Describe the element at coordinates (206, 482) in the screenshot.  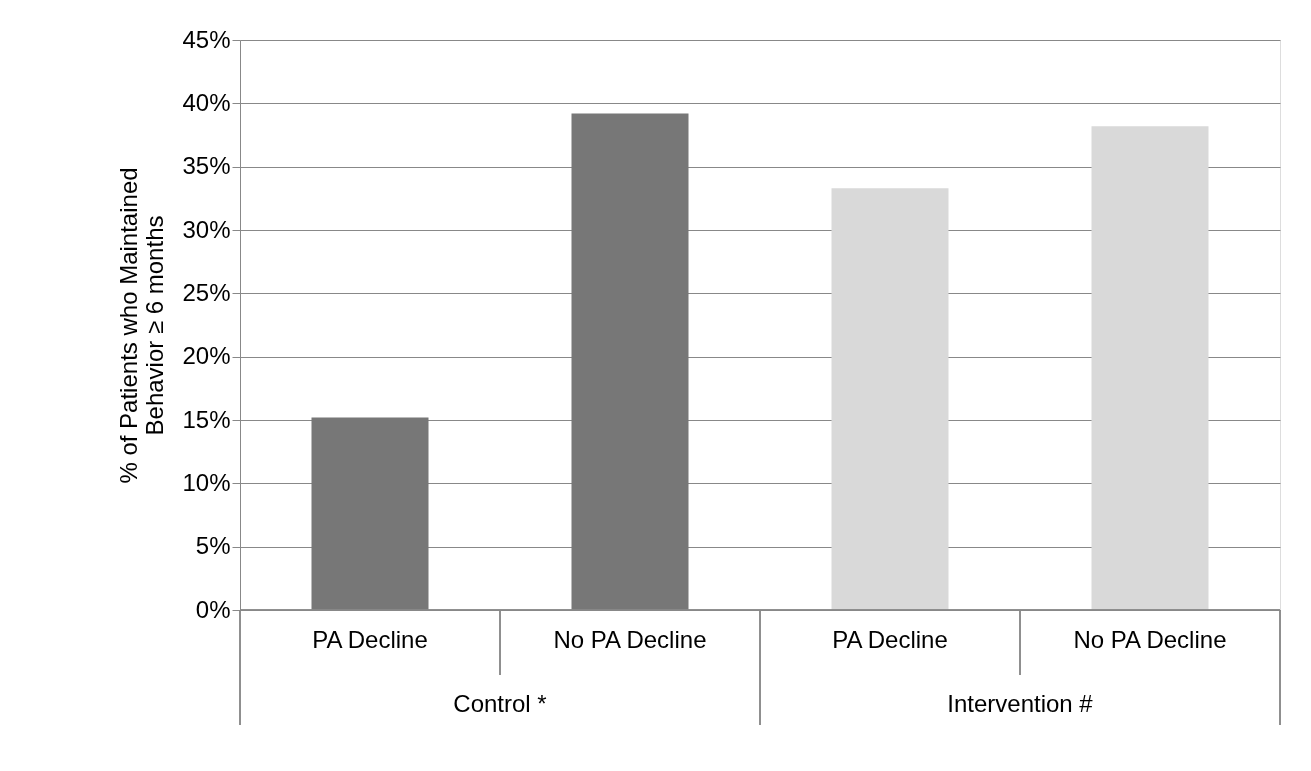
I see `y-tick-label: 10%` at that location.